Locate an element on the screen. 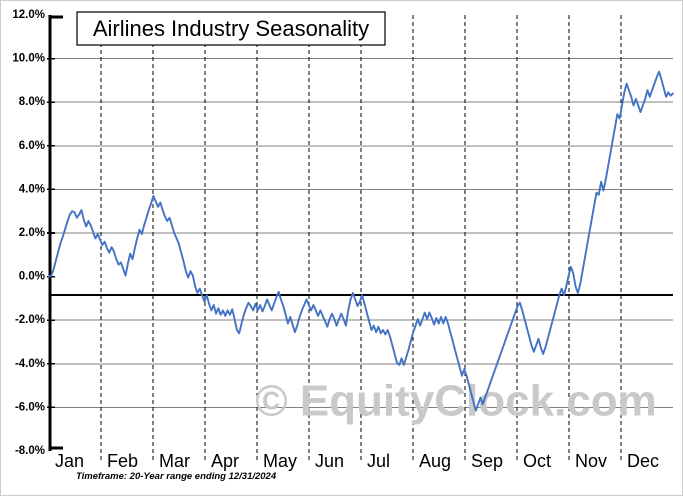 Image resolution: width=683 pixels, height=496 pixels. x-axis-month-label-jan: Jan is located at coordinates (69, 461).